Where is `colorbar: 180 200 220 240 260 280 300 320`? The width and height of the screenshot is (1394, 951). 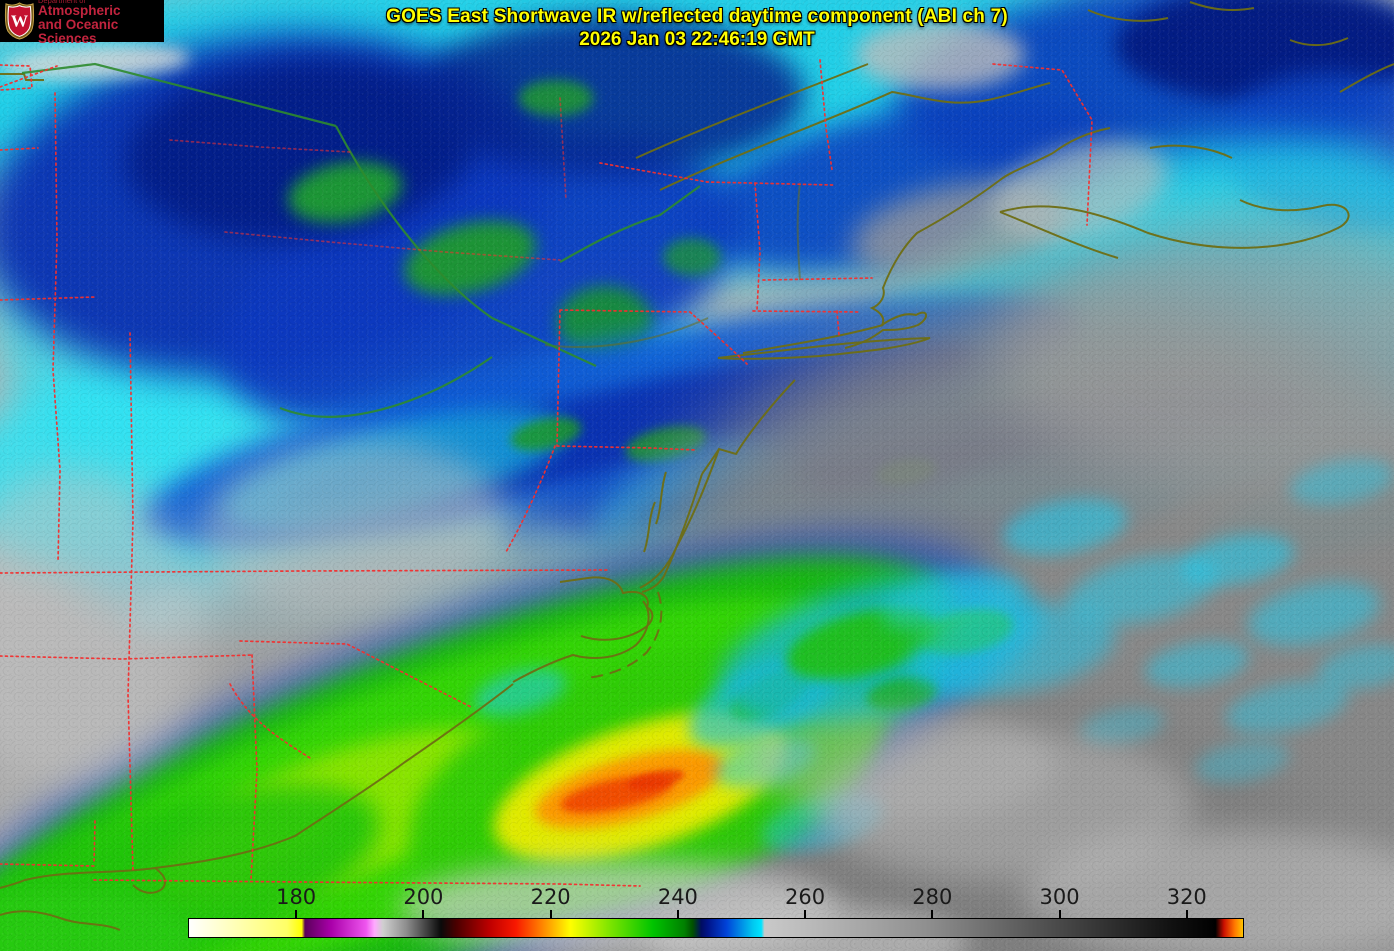
colorbar: 180 200 220 240 260 280 300 320 is located at coordinates (716, 912).